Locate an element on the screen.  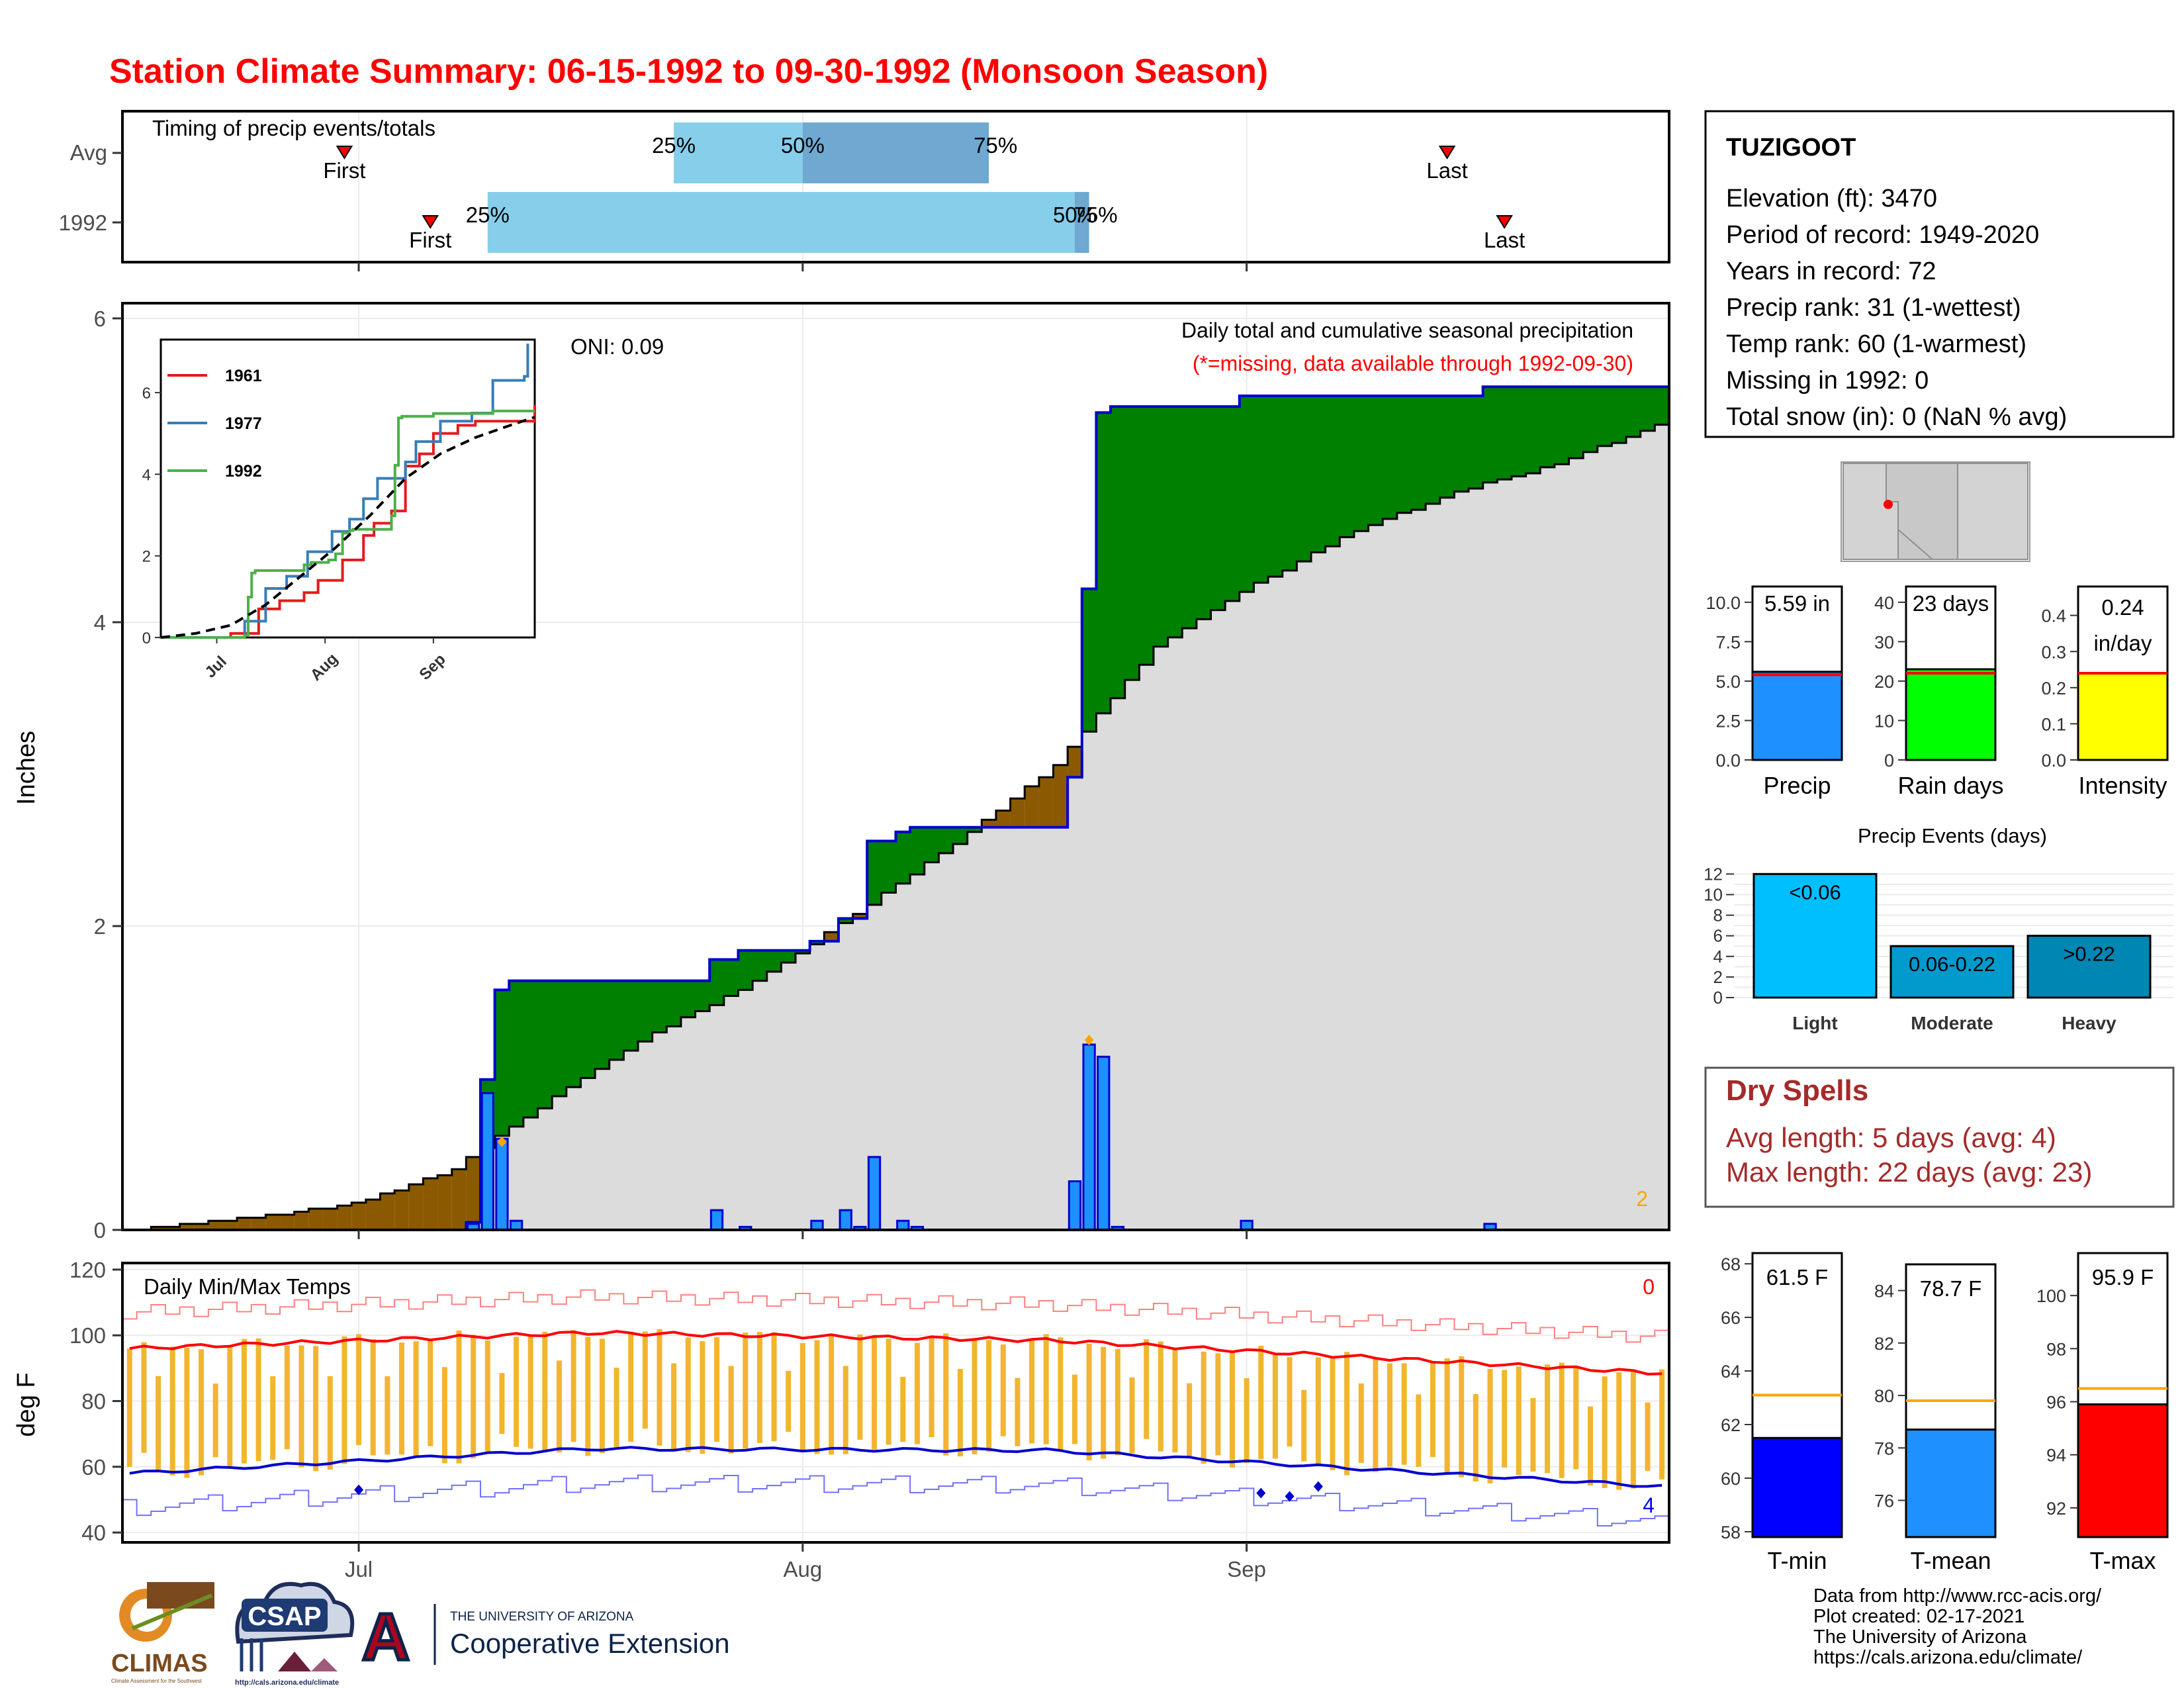
climas-logo-subtext: Climate Assessment for the Southwest is located at coordinates (157, 1681).